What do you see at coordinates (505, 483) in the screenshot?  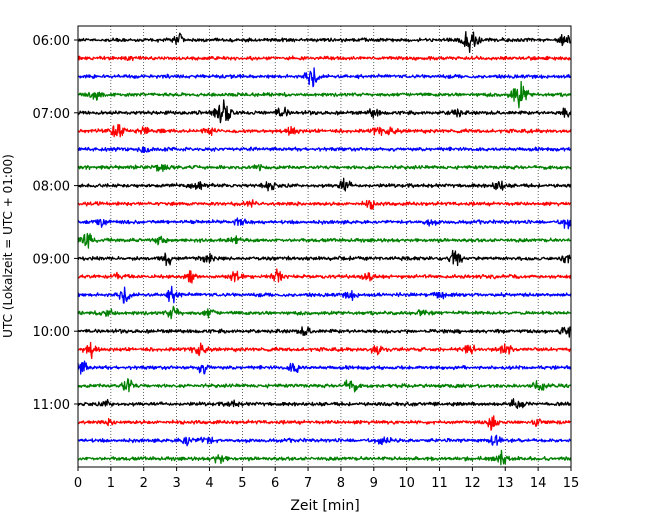 I see `x-tick-label: 13` at bounding box center [505, 483].